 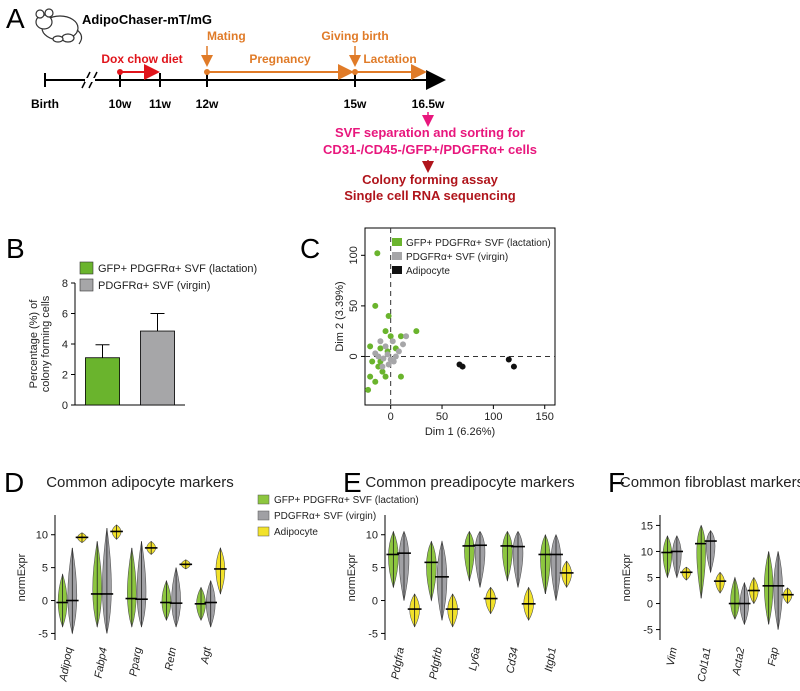 I want to click on x-axis-title: Dim 1 (6.26%), so click(x=460, y=432).